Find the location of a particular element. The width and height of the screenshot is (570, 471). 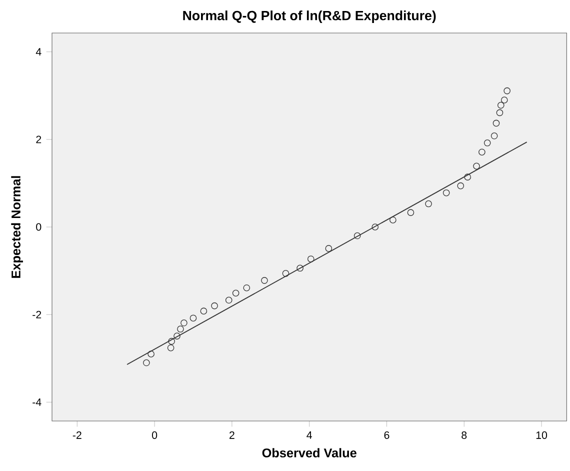

y-tick-label: 4 is located at coordinates (39, 52).